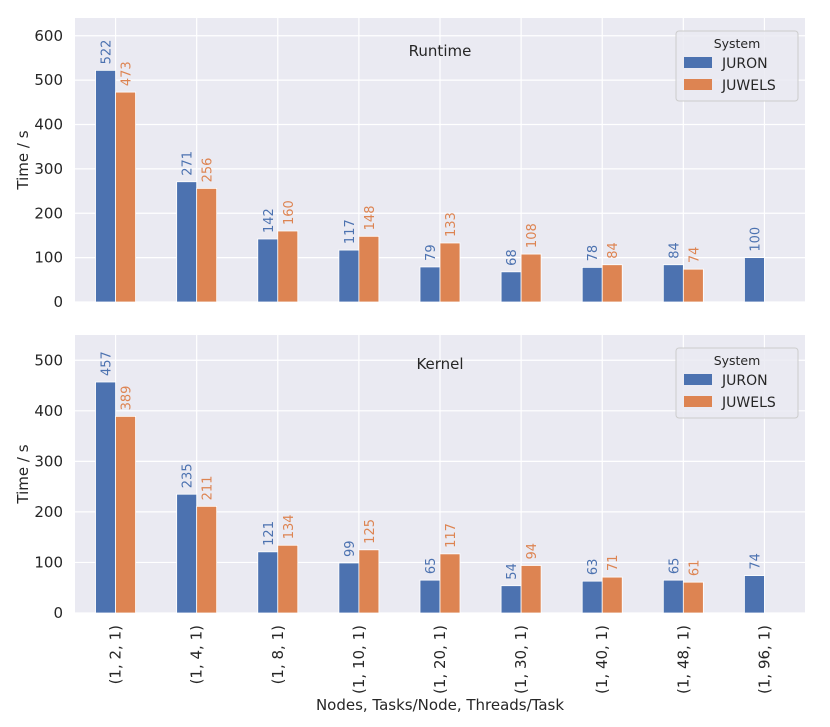 The height and width of the screenshot is (727, 830). What do you see at coordinates (188, 163) in the screenshot?
I see `bar-value-label: 271` at bounding box center [188, 163].